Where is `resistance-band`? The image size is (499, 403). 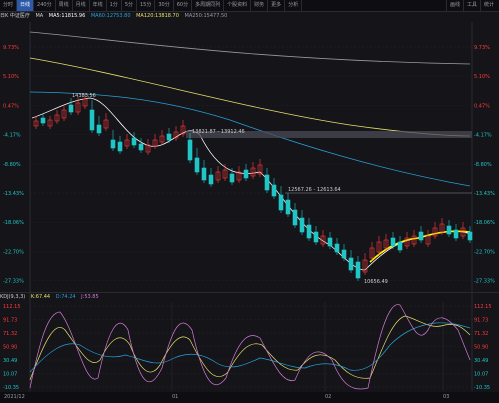
resistance-band is located at coordinates (329, 134).